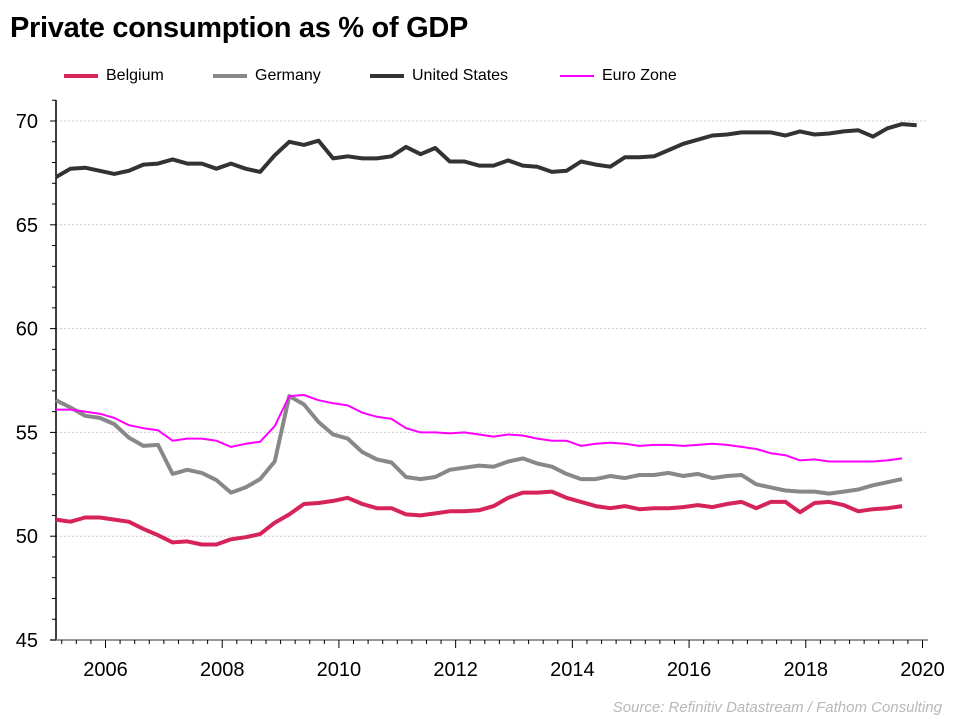 This screenshot has height=720, width=960. Describe the element at coordinates (135, 75) in the screenshot. I see `legend-label-belgium: Belgium` at that location.